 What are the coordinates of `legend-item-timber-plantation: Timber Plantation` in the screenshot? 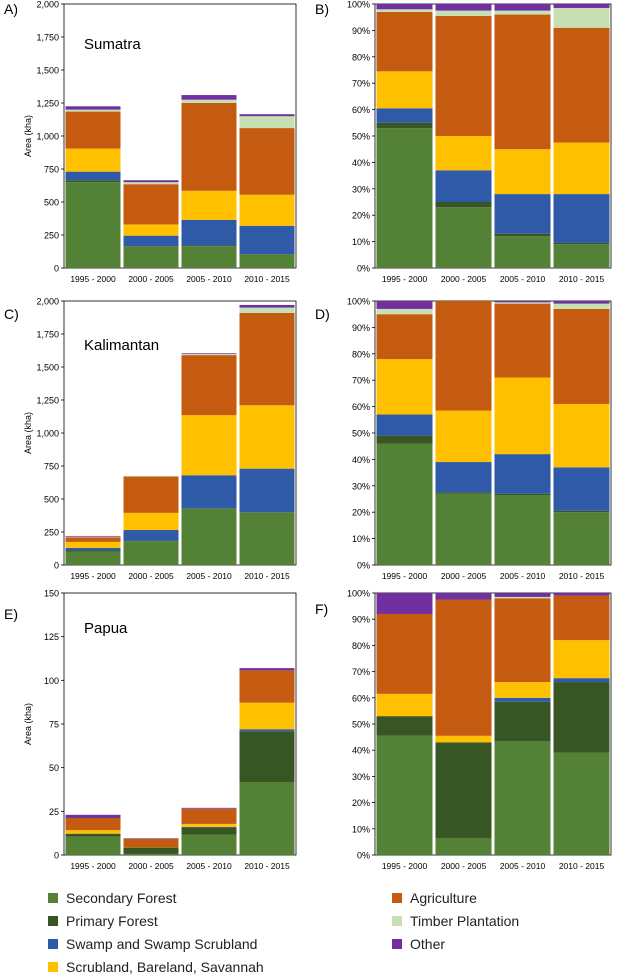 It's located at (455, 921).